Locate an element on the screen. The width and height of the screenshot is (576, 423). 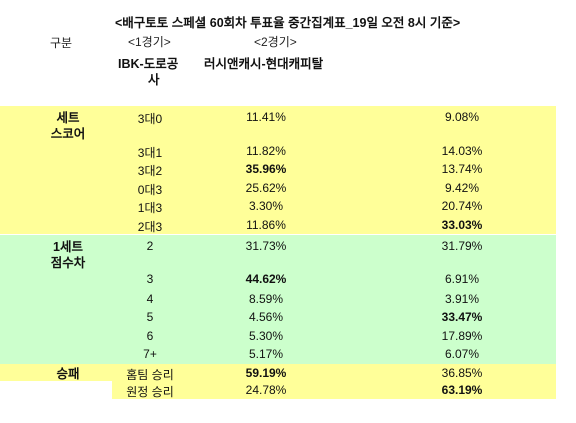
game1-value: 59.19% is located at coordinates (266, 373).